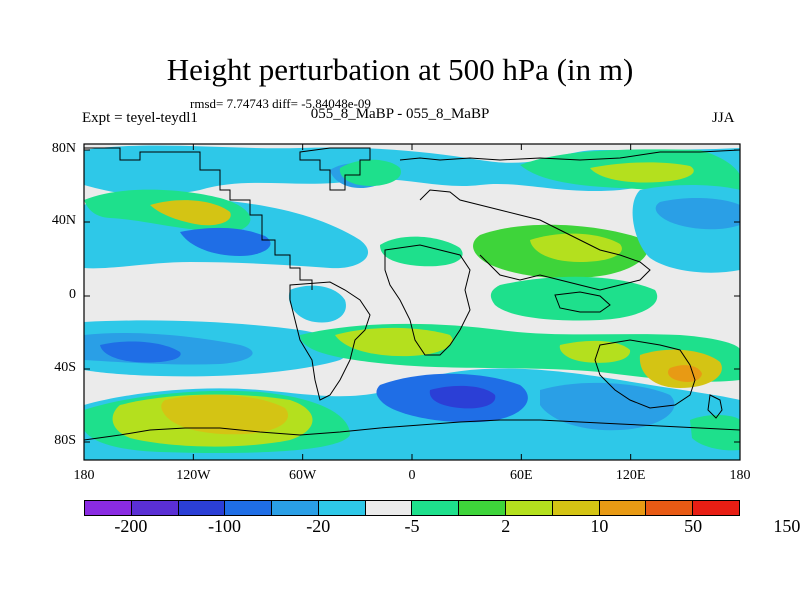  Describe the element at coordinates (715, 433) in the screenshot. I see `sh-polar-green-east` at that location.